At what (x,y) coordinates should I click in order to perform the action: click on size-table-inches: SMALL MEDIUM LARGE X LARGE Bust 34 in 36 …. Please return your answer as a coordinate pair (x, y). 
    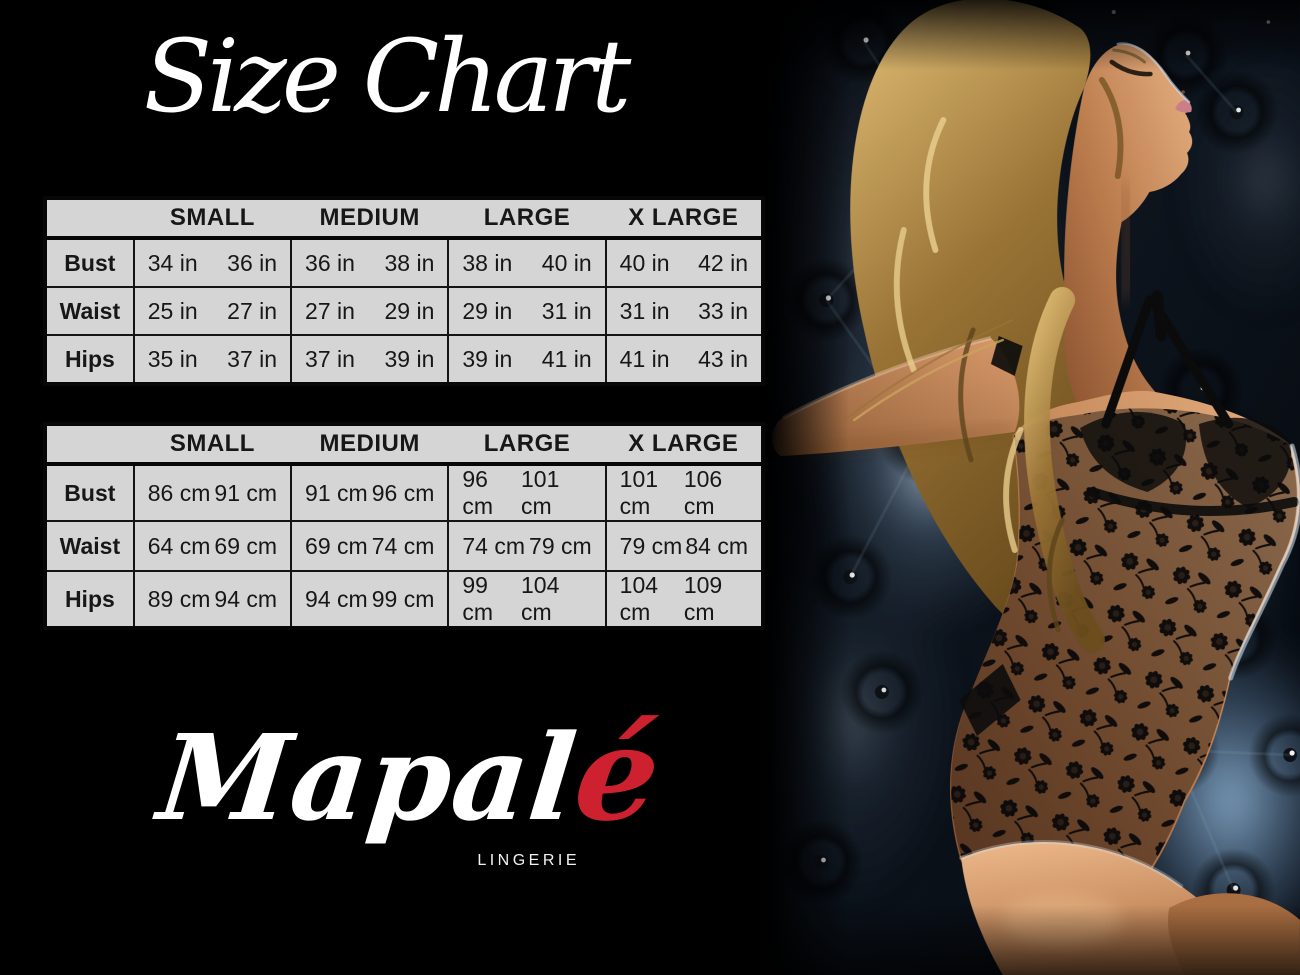
    Looking at the image, I should click on (404, 291).